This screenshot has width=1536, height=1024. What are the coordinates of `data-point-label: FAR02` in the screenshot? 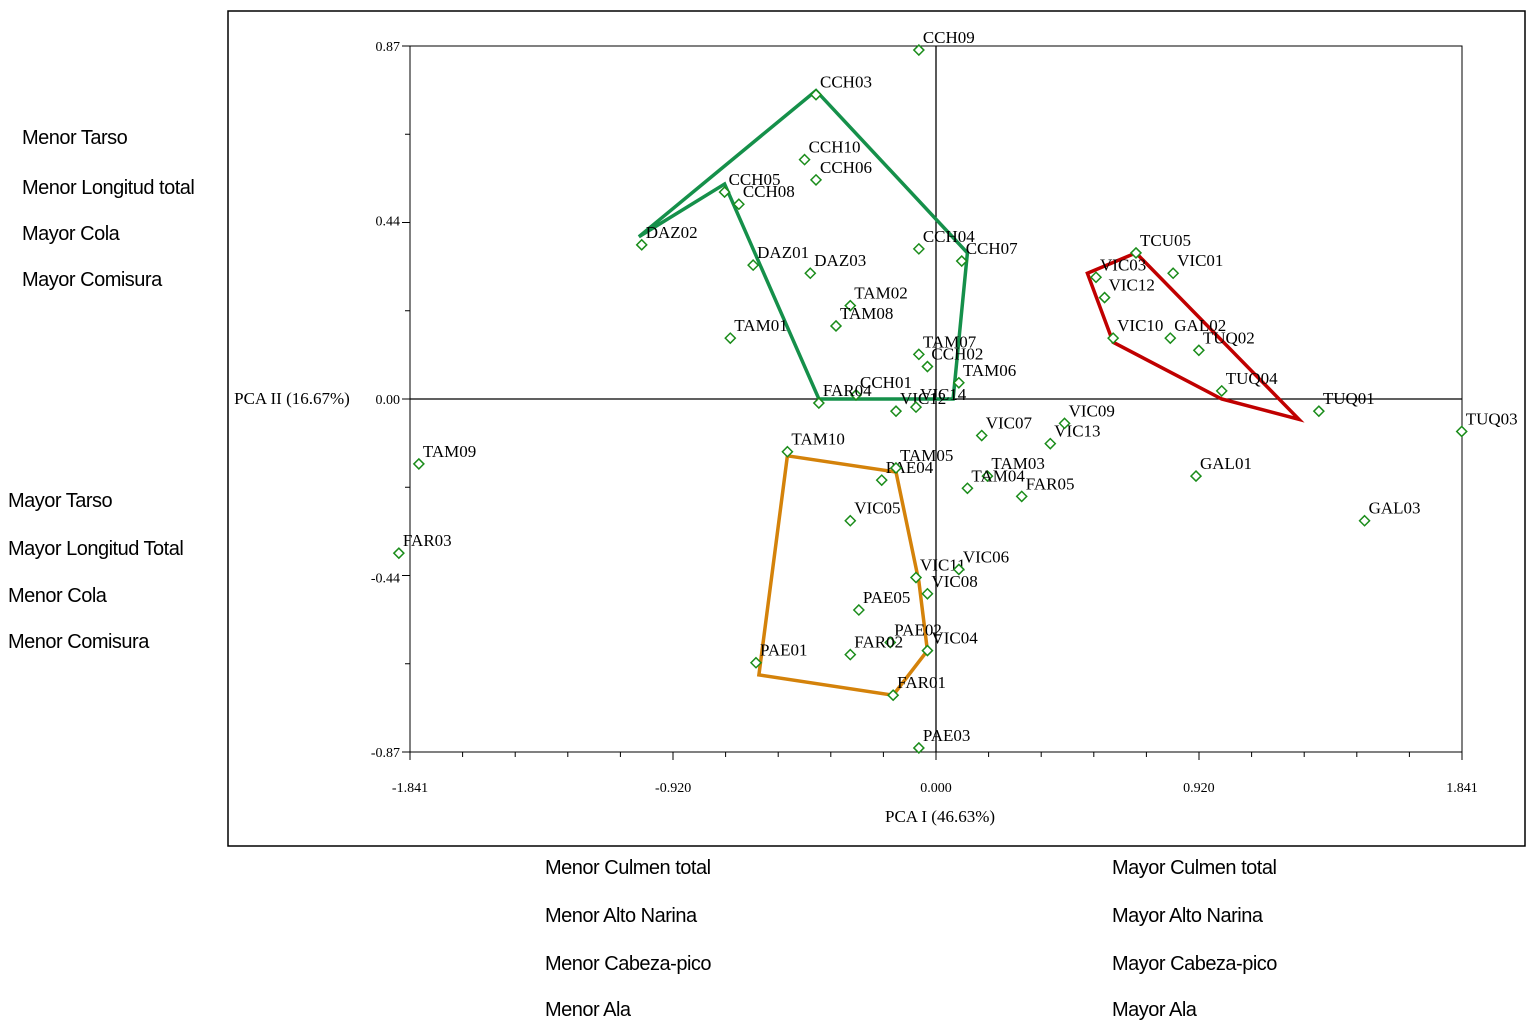 It's located at (878, 642).